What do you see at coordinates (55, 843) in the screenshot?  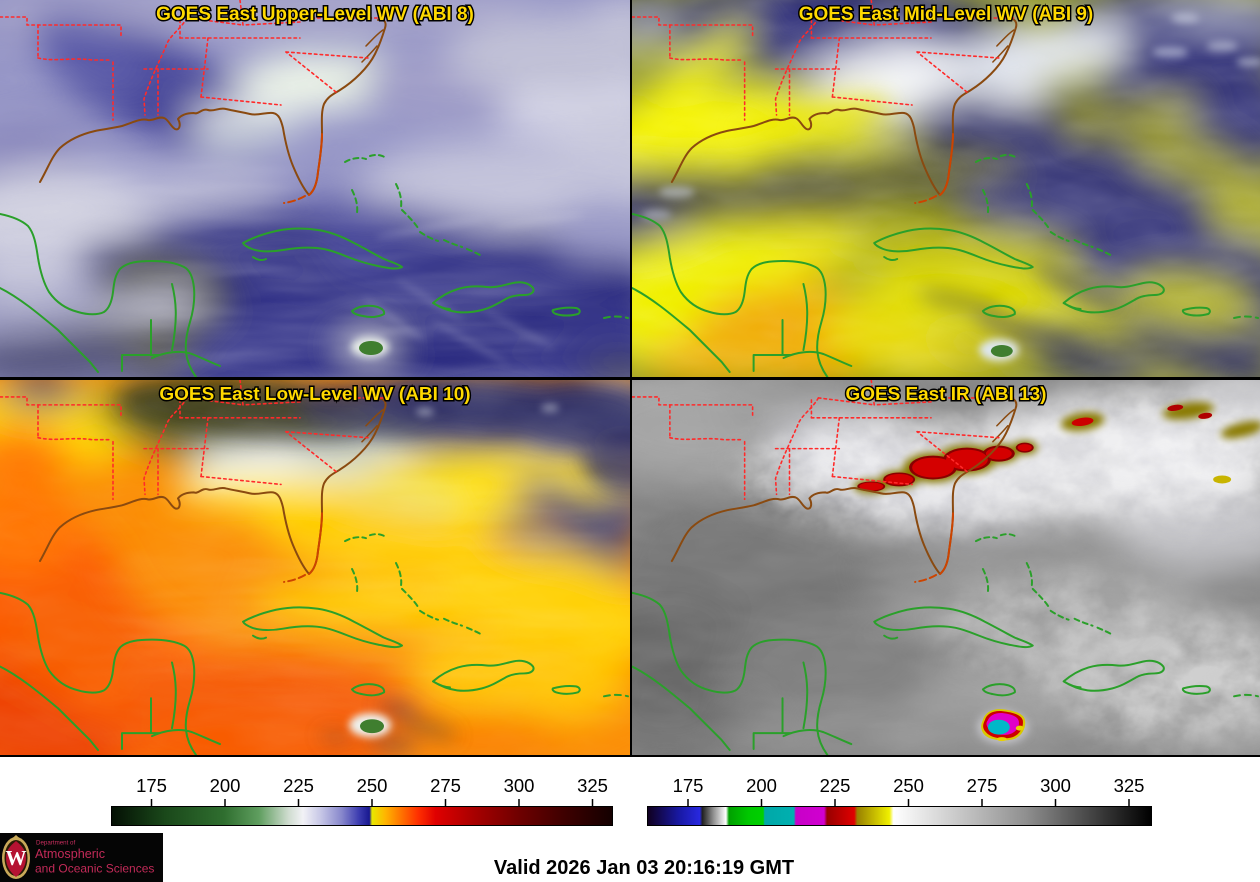 I see `svg-text: Department of` at bounding box center [55, 843].